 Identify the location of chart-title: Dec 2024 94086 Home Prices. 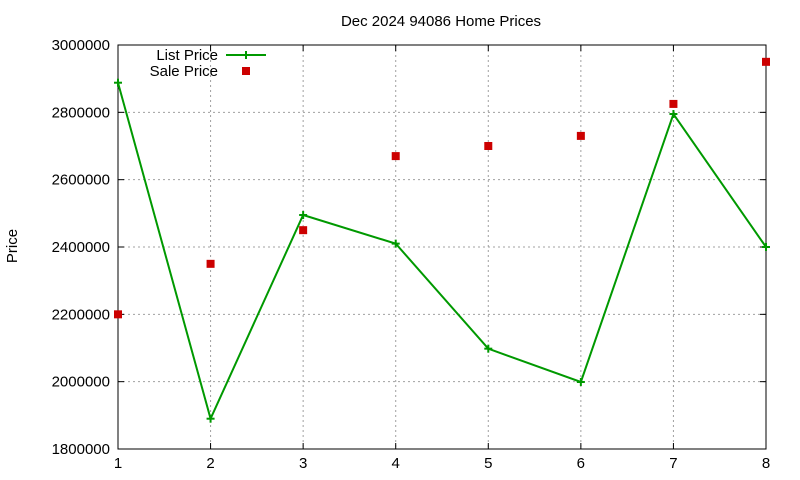
(441, 21).